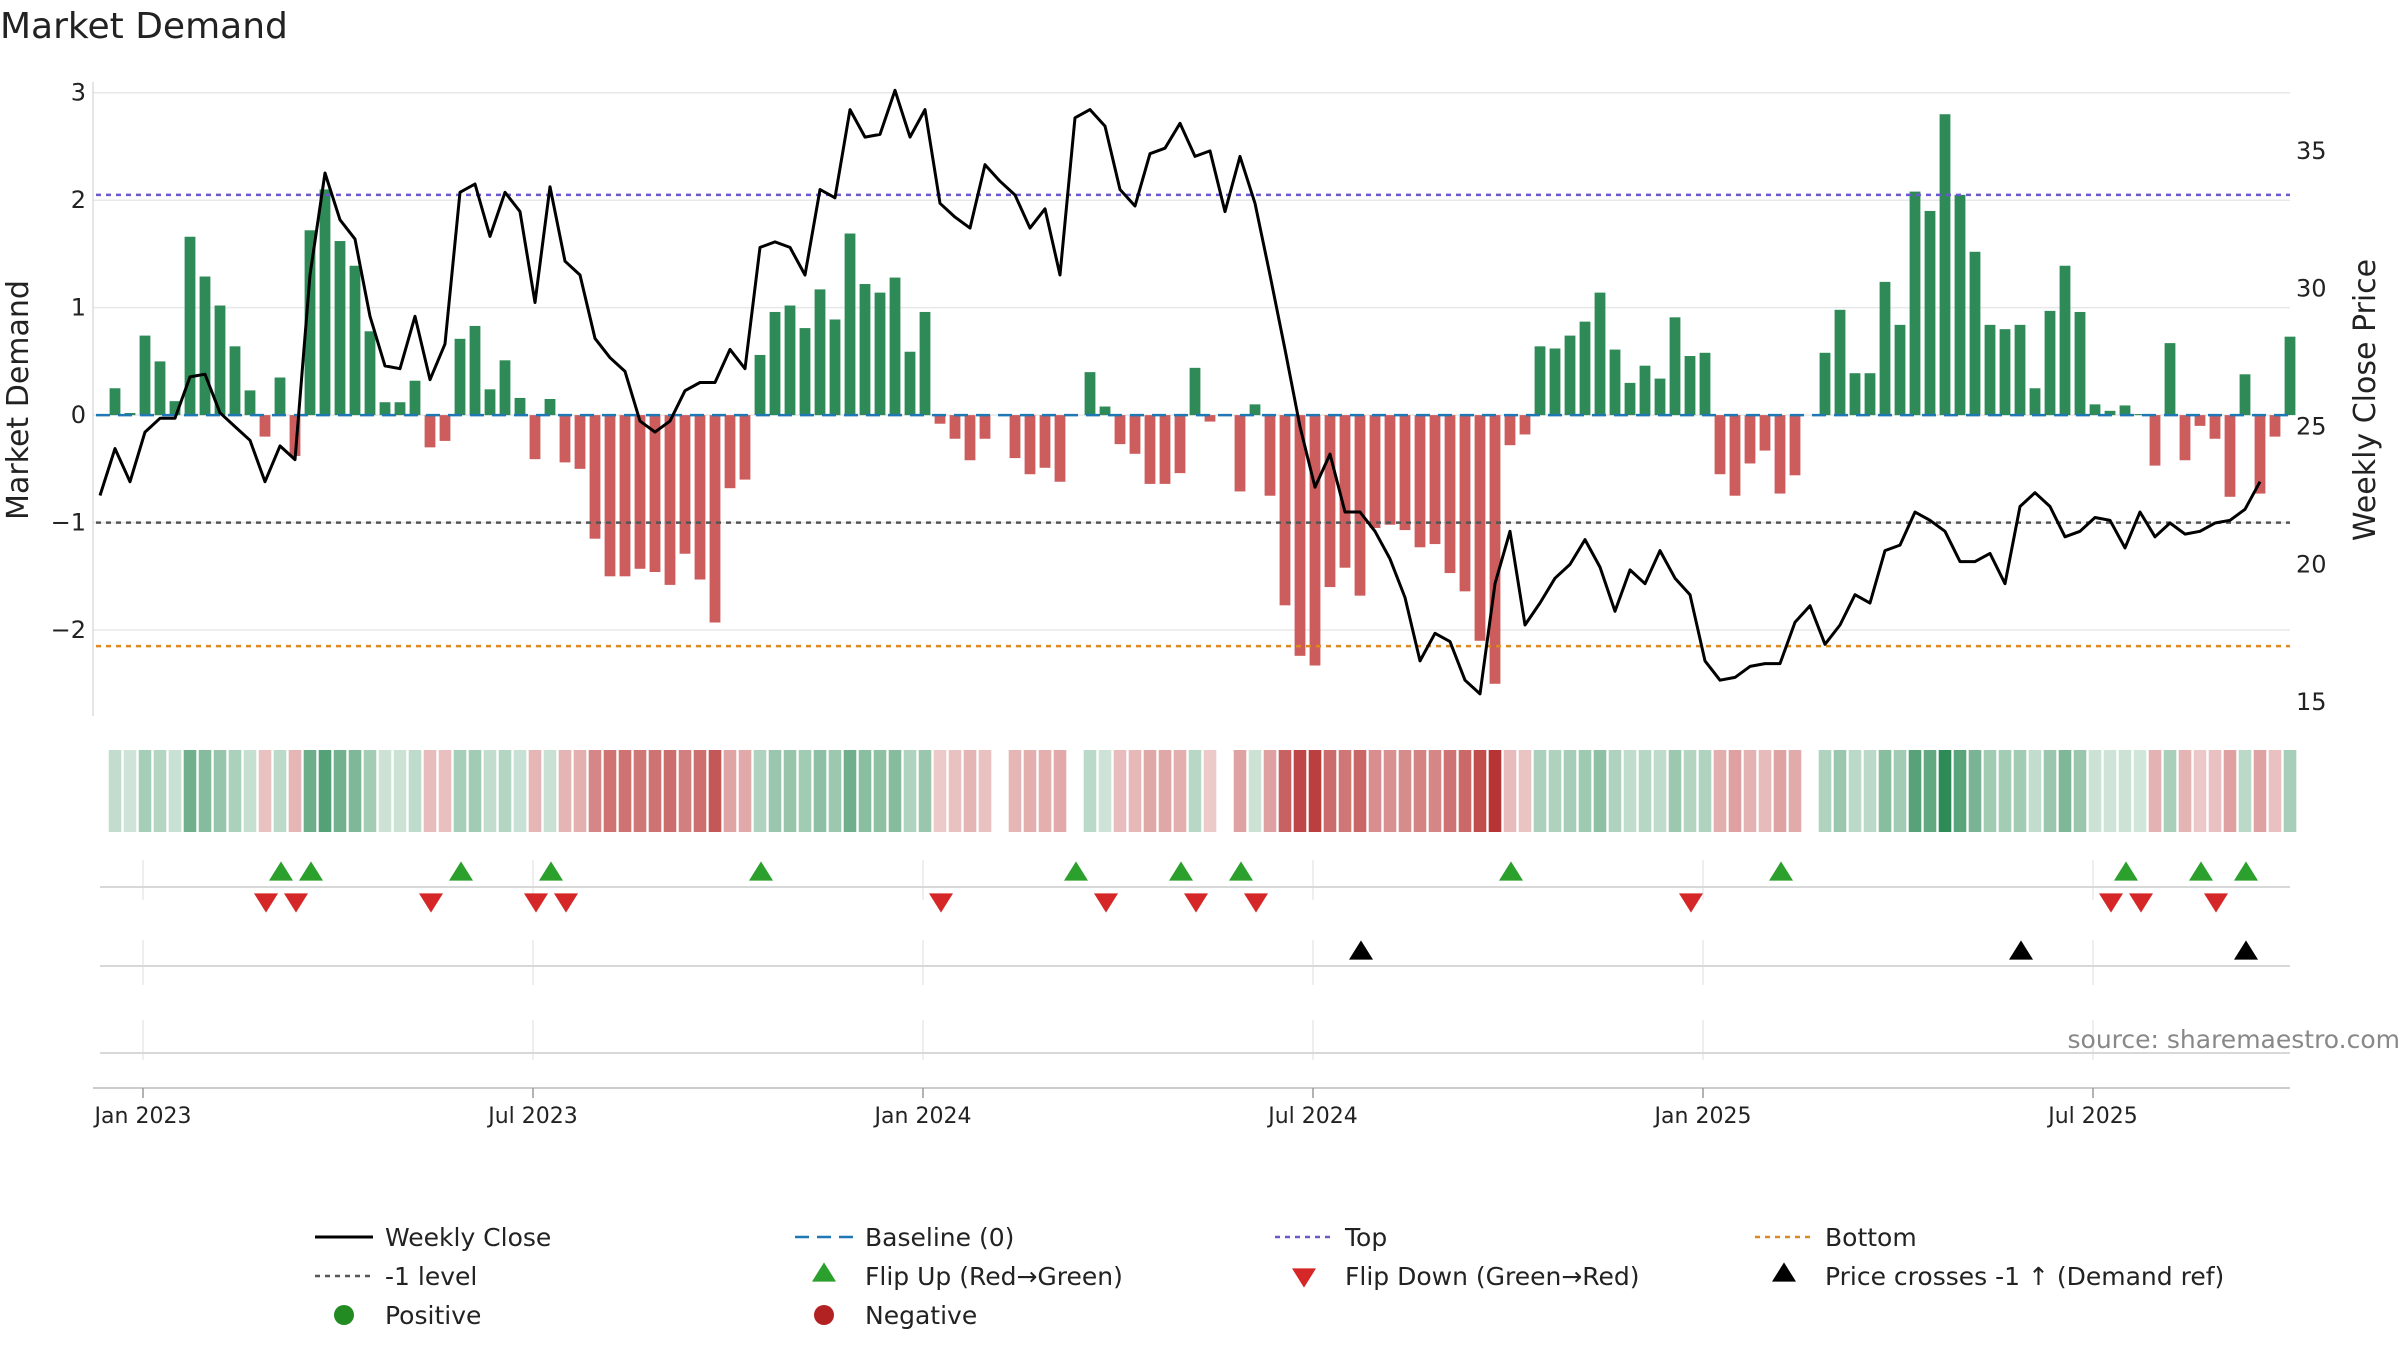 The height and width of the screenshot is (1350, 2400). What do you see at coordinates (824, 1315) in the screenshot?
I see `legend-swatch` at bounding box center [824, 1315].